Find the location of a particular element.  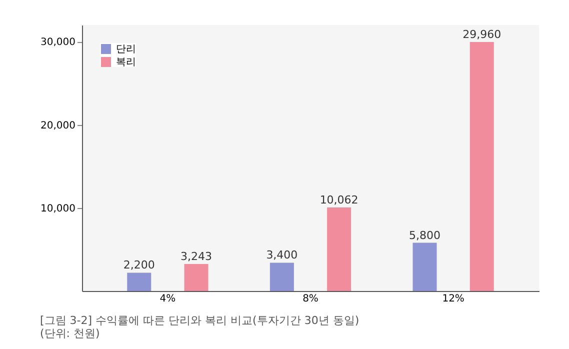

x-tick-label: 4% is located at coordinates (168, 299).